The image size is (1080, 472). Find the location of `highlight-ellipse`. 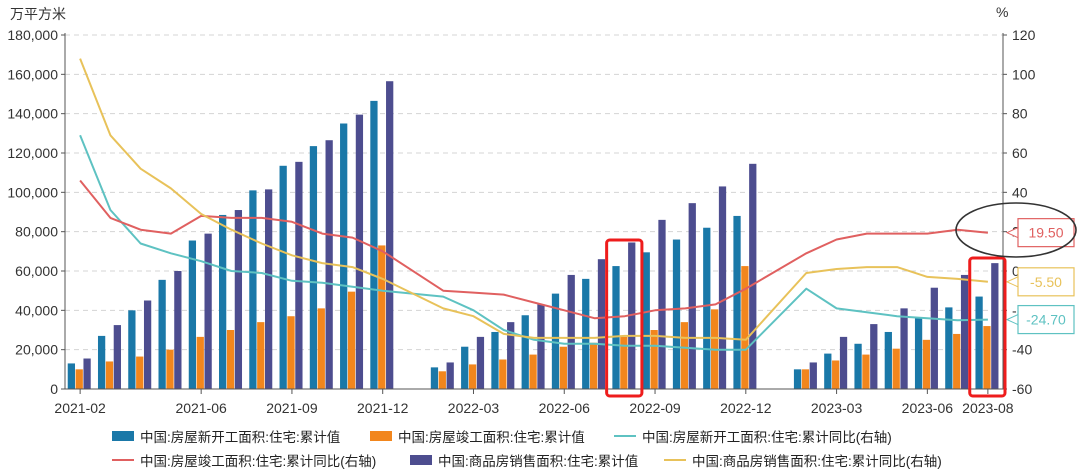

highlight-ellipse is located at coordinates (1016, 230).